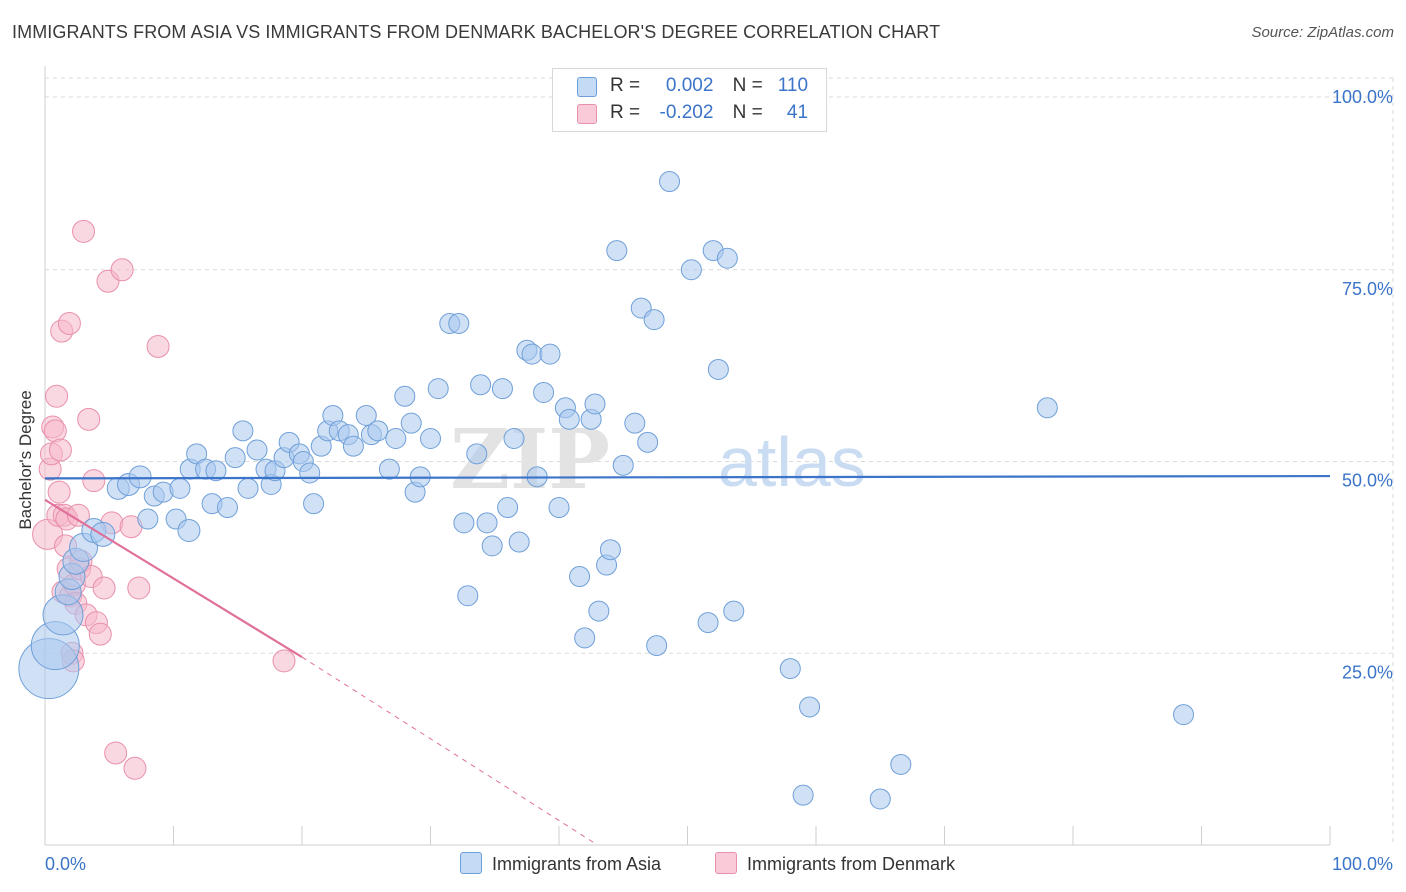 This screenshot has height=892, width=1406. Describe the element at coordinates (449, 751) in the screenshot. I see `trend-line-denmark-extension` at that location.